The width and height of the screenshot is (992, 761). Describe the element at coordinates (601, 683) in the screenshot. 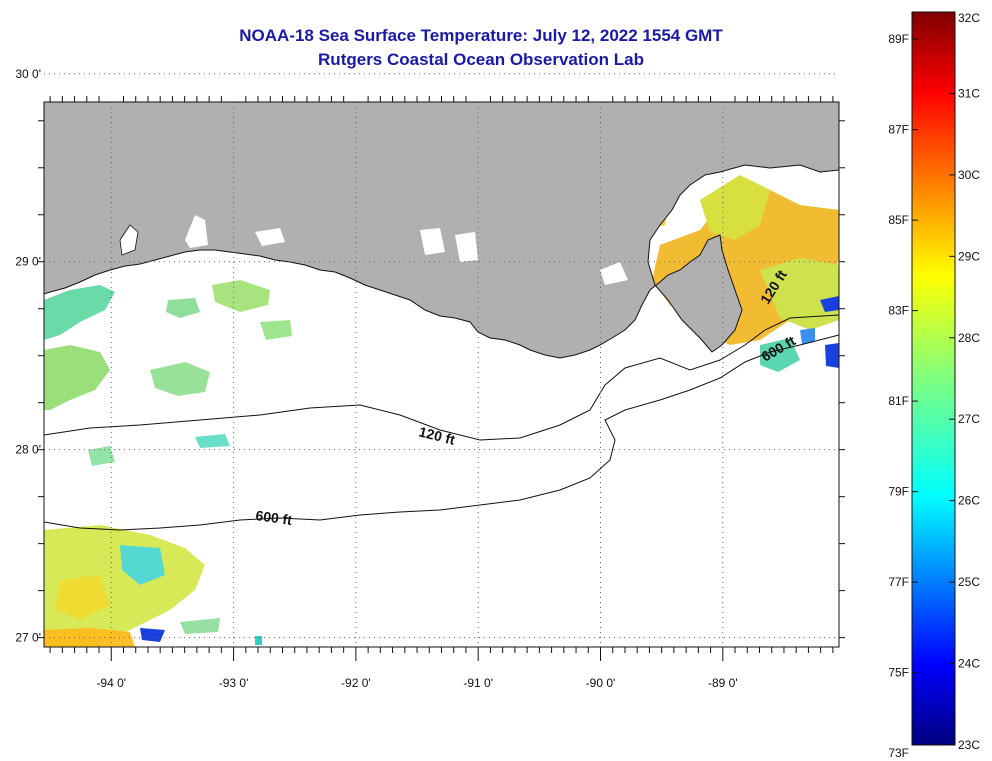

I see `lon-tick-label: -90 0'` at that location.